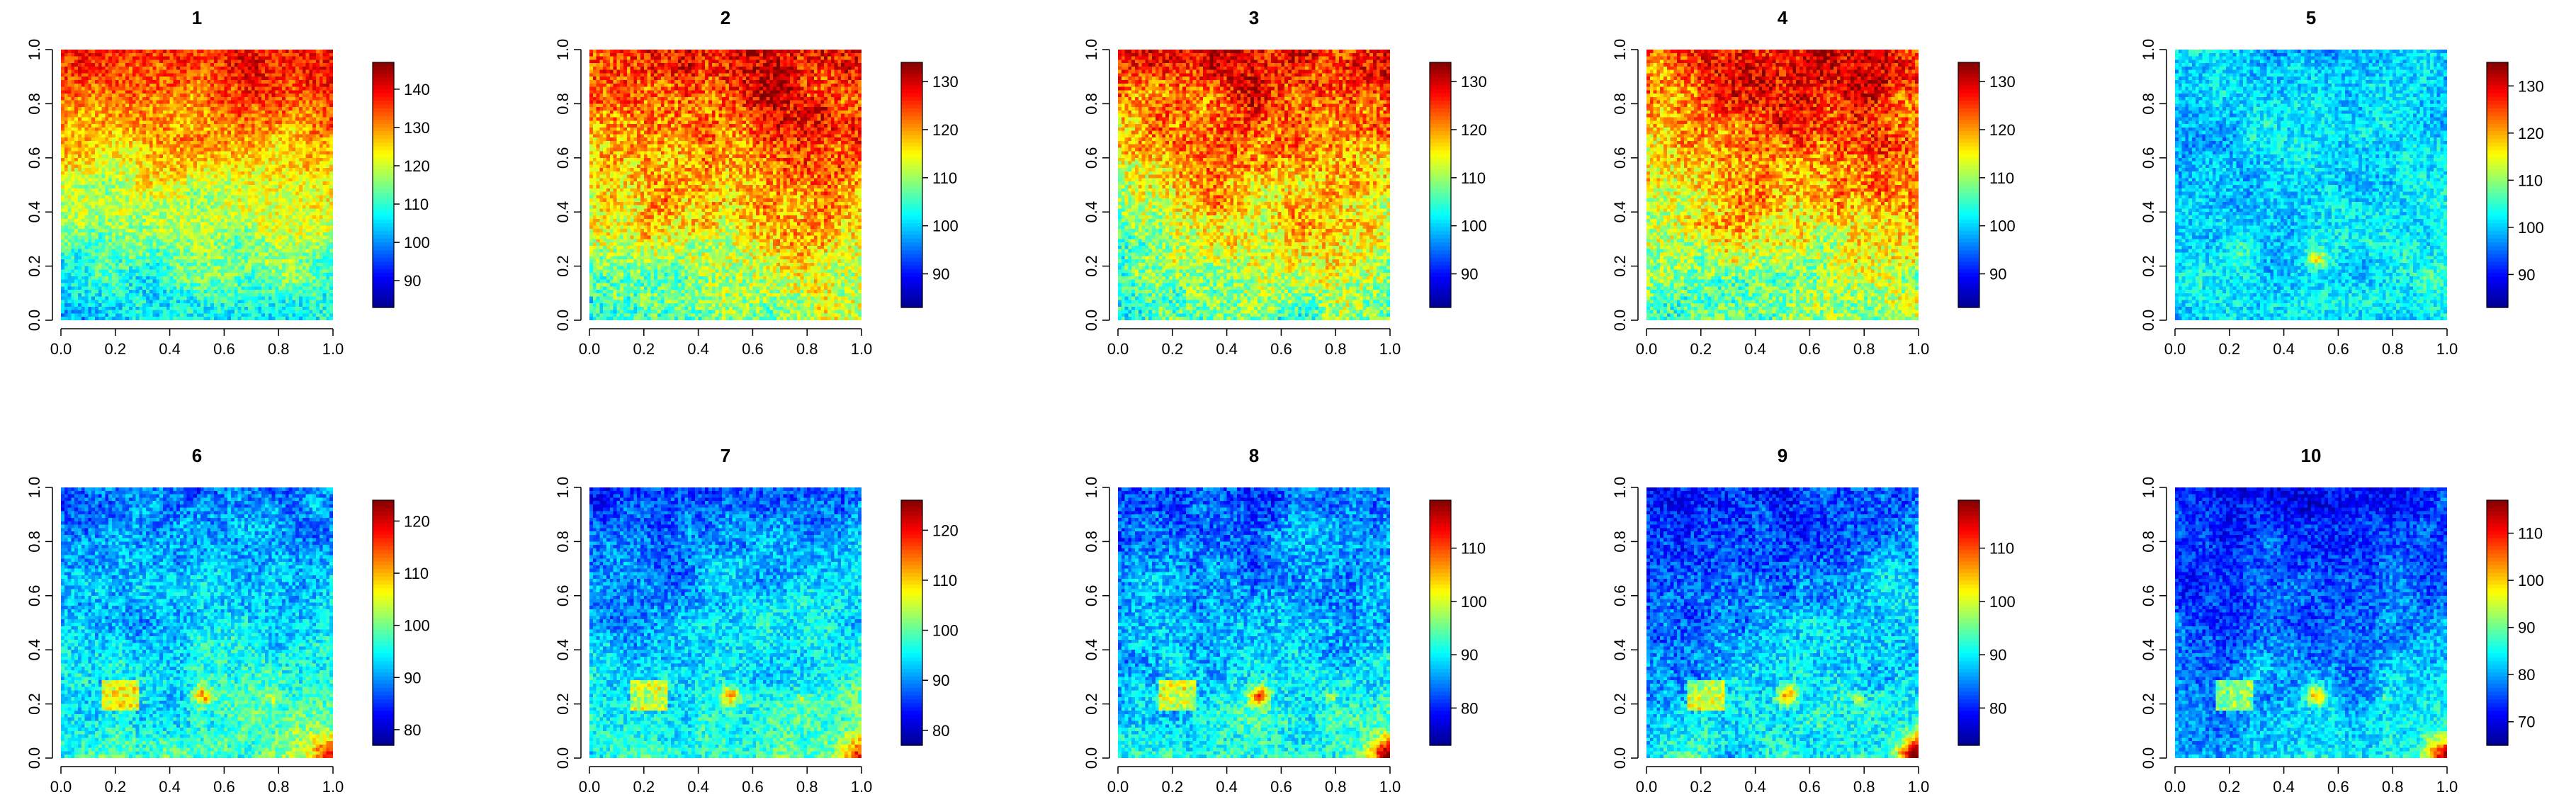 The height and width of the screenshot is (802, 2576). I want to click on colorbar-legend: 90 100 110 120 130 140, so click(401, 185).